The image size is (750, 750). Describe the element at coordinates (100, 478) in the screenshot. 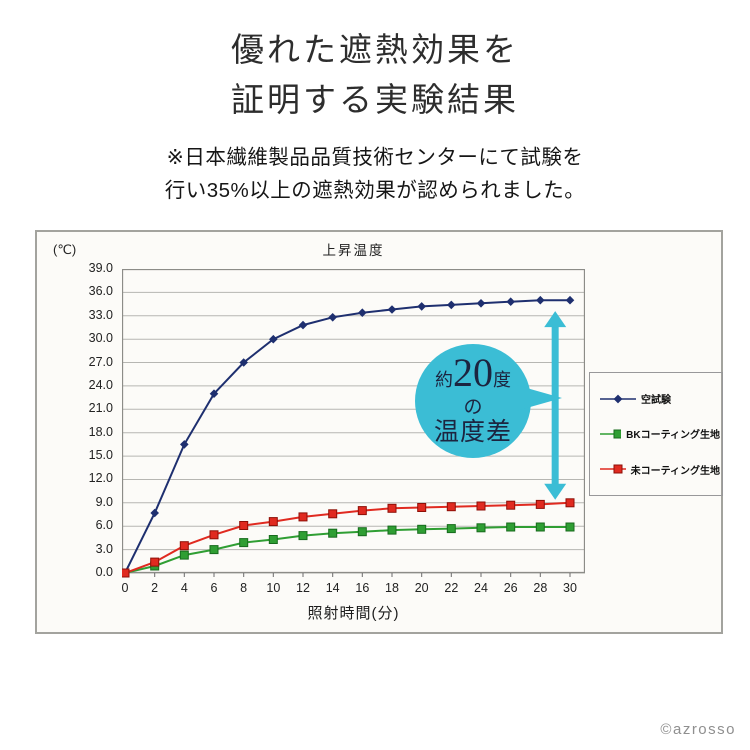

I see `y-tick-label: 12.0` at that location.